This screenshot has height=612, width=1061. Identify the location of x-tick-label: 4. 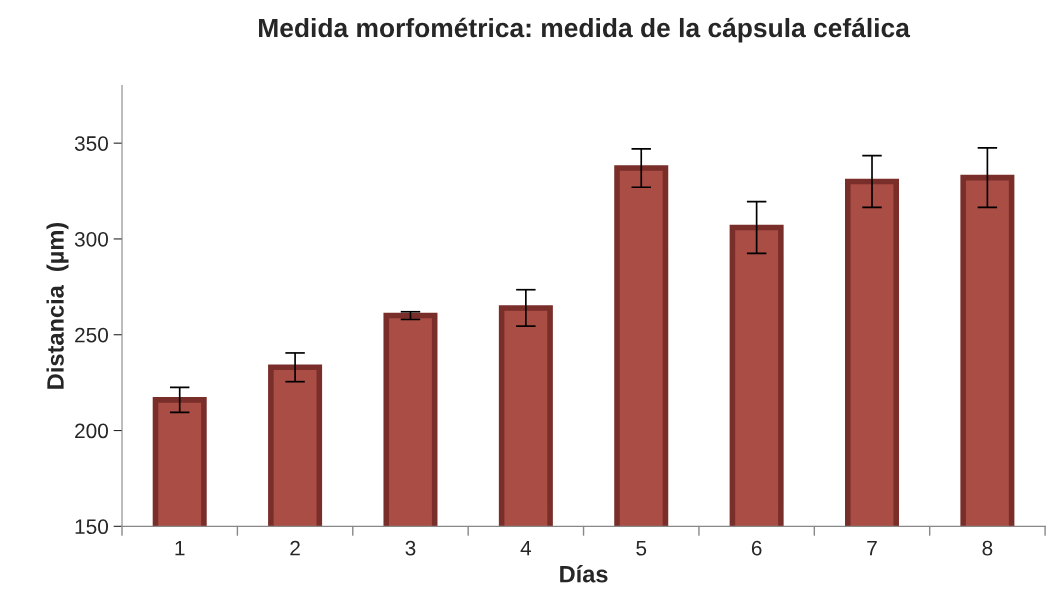
(526, 548).